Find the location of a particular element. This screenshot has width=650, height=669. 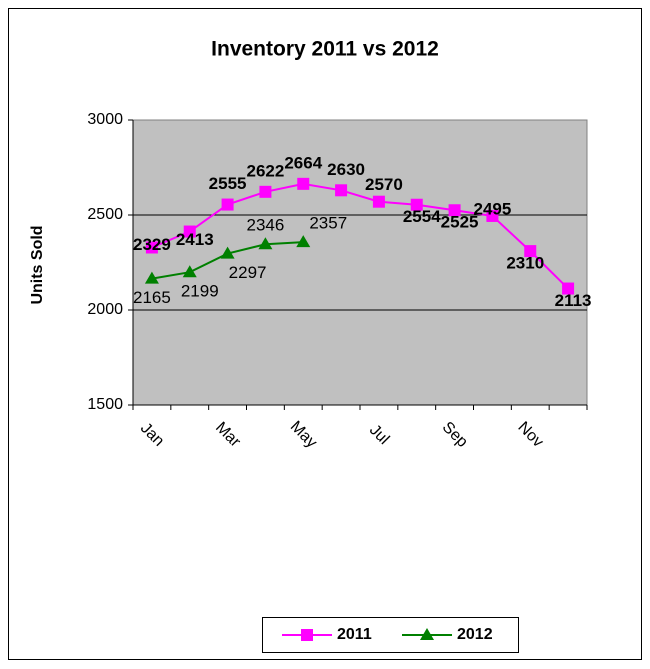

data-label: 2664 is located at coordinates (303, 162).